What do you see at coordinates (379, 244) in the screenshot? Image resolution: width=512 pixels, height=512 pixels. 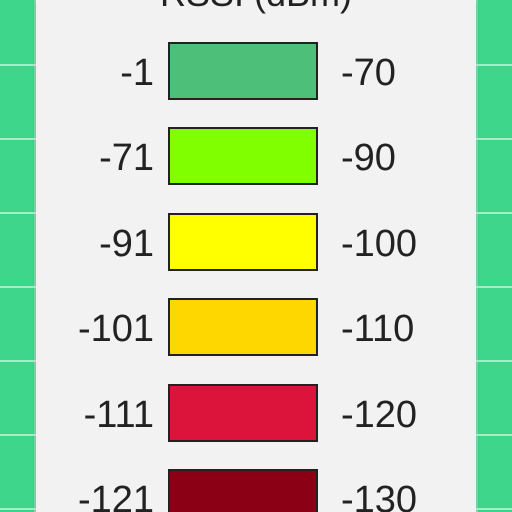 I see `legend-row-max: -100` at bounding box center [379, 244].